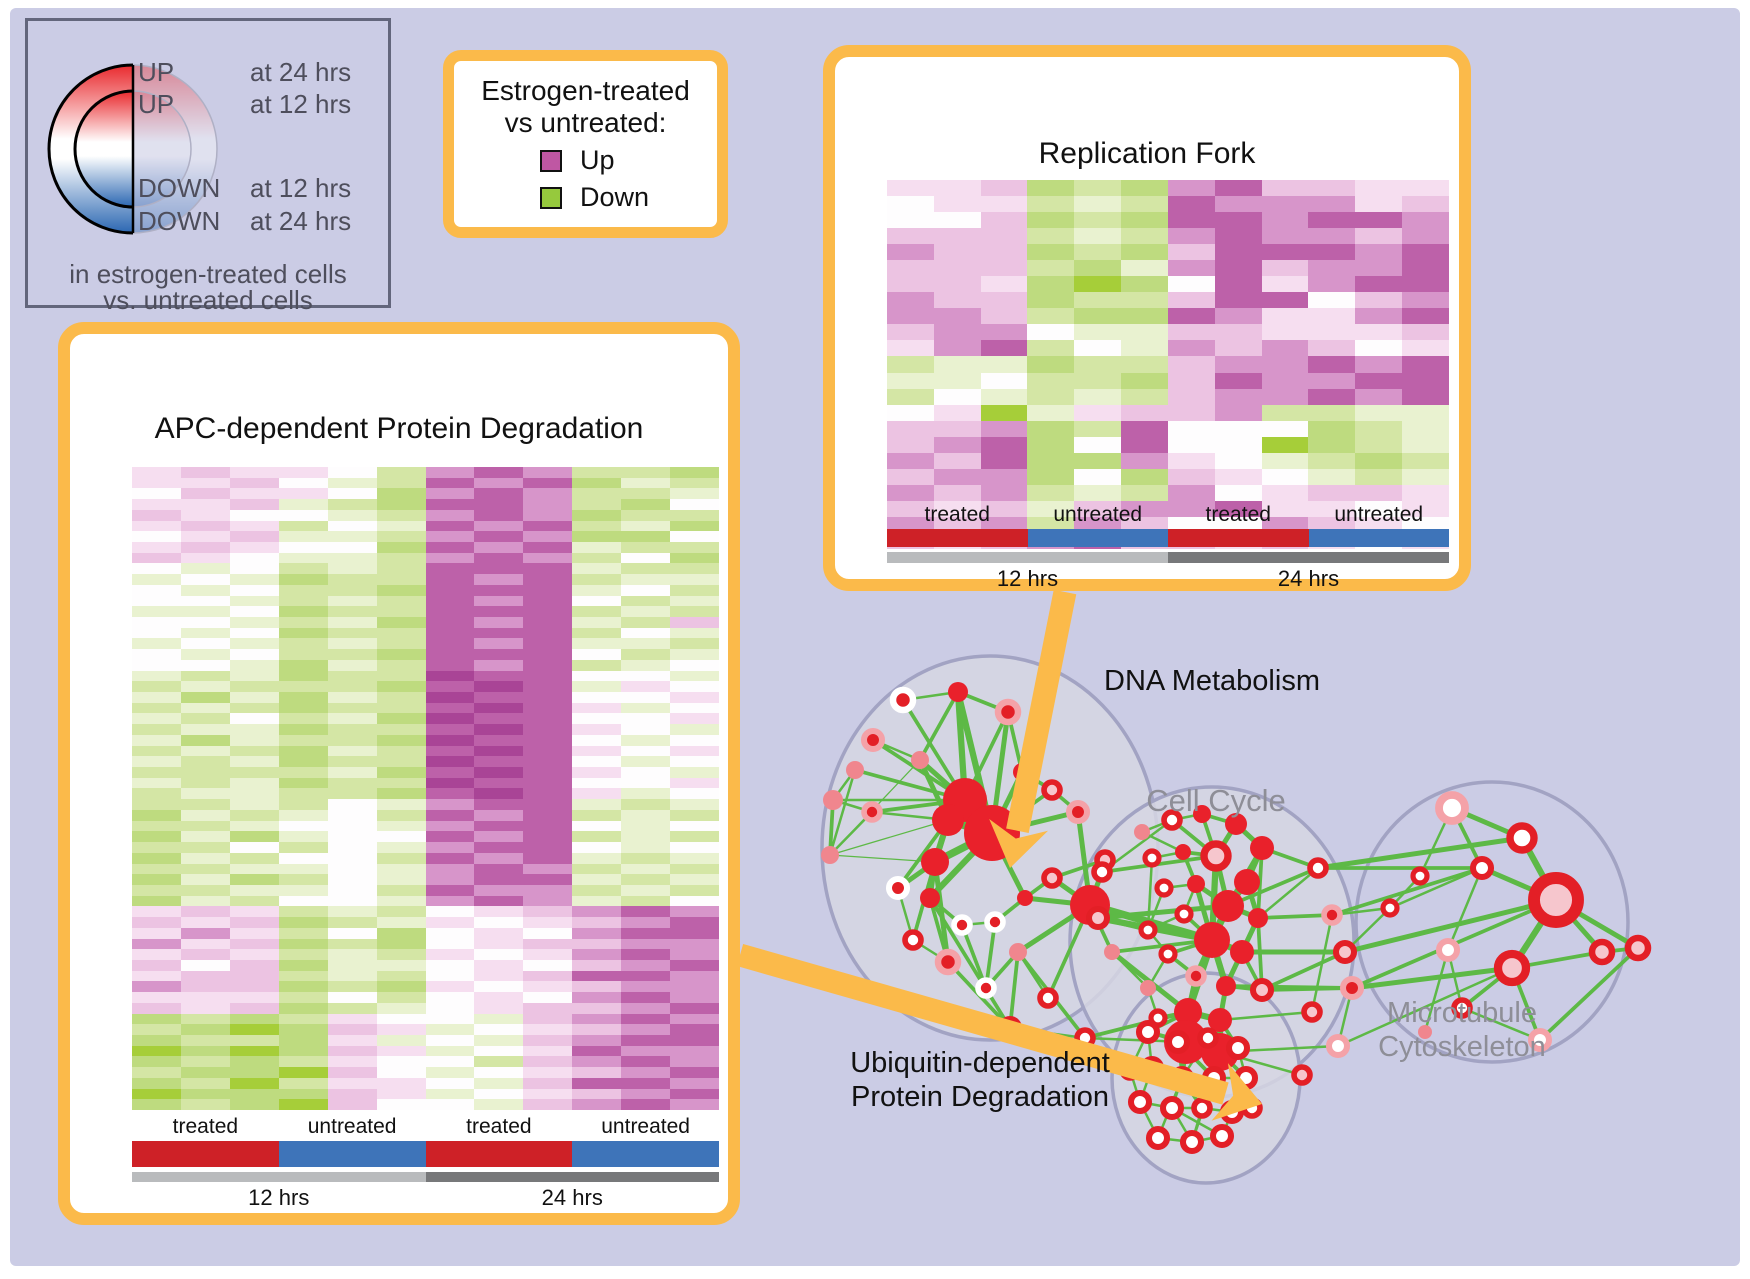 The width and height of the screenshot is (1750, 1279). Describe the element at coordinates (205, 1126) in the screenshot. I see `group-label: treated` at that location.